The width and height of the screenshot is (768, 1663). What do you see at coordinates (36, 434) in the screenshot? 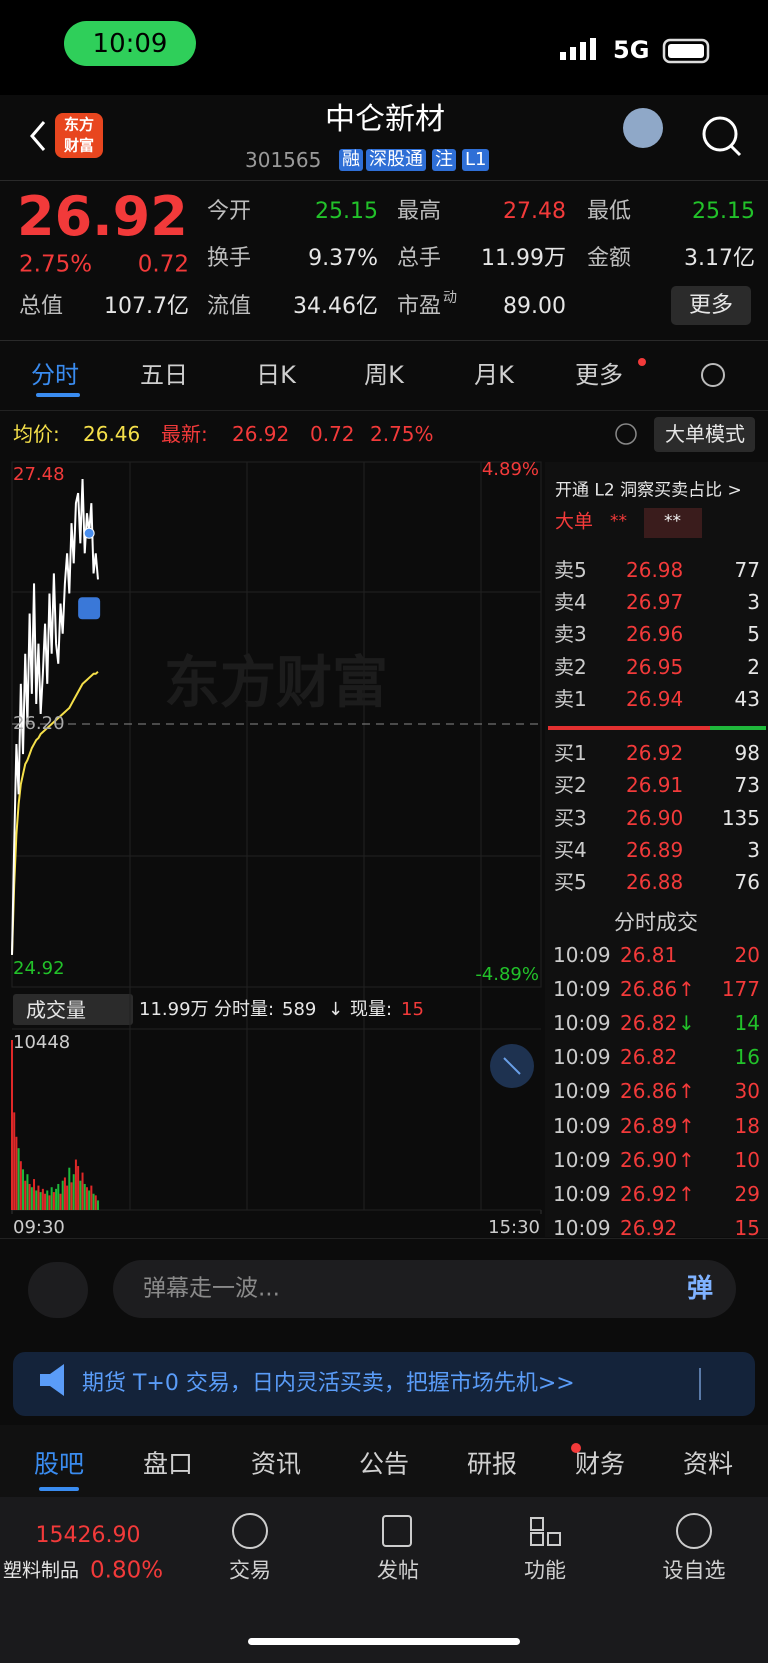
I see `avg-label: 均价:` at bounding box center [36, 434].